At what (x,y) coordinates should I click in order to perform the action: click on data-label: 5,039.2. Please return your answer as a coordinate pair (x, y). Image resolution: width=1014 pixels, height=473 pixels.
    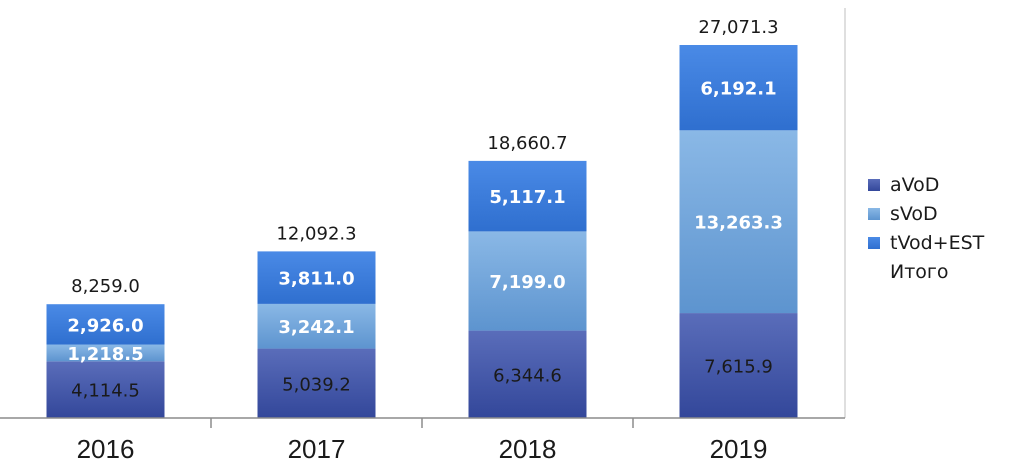
    Looking at the image, I should click on (316, 384).